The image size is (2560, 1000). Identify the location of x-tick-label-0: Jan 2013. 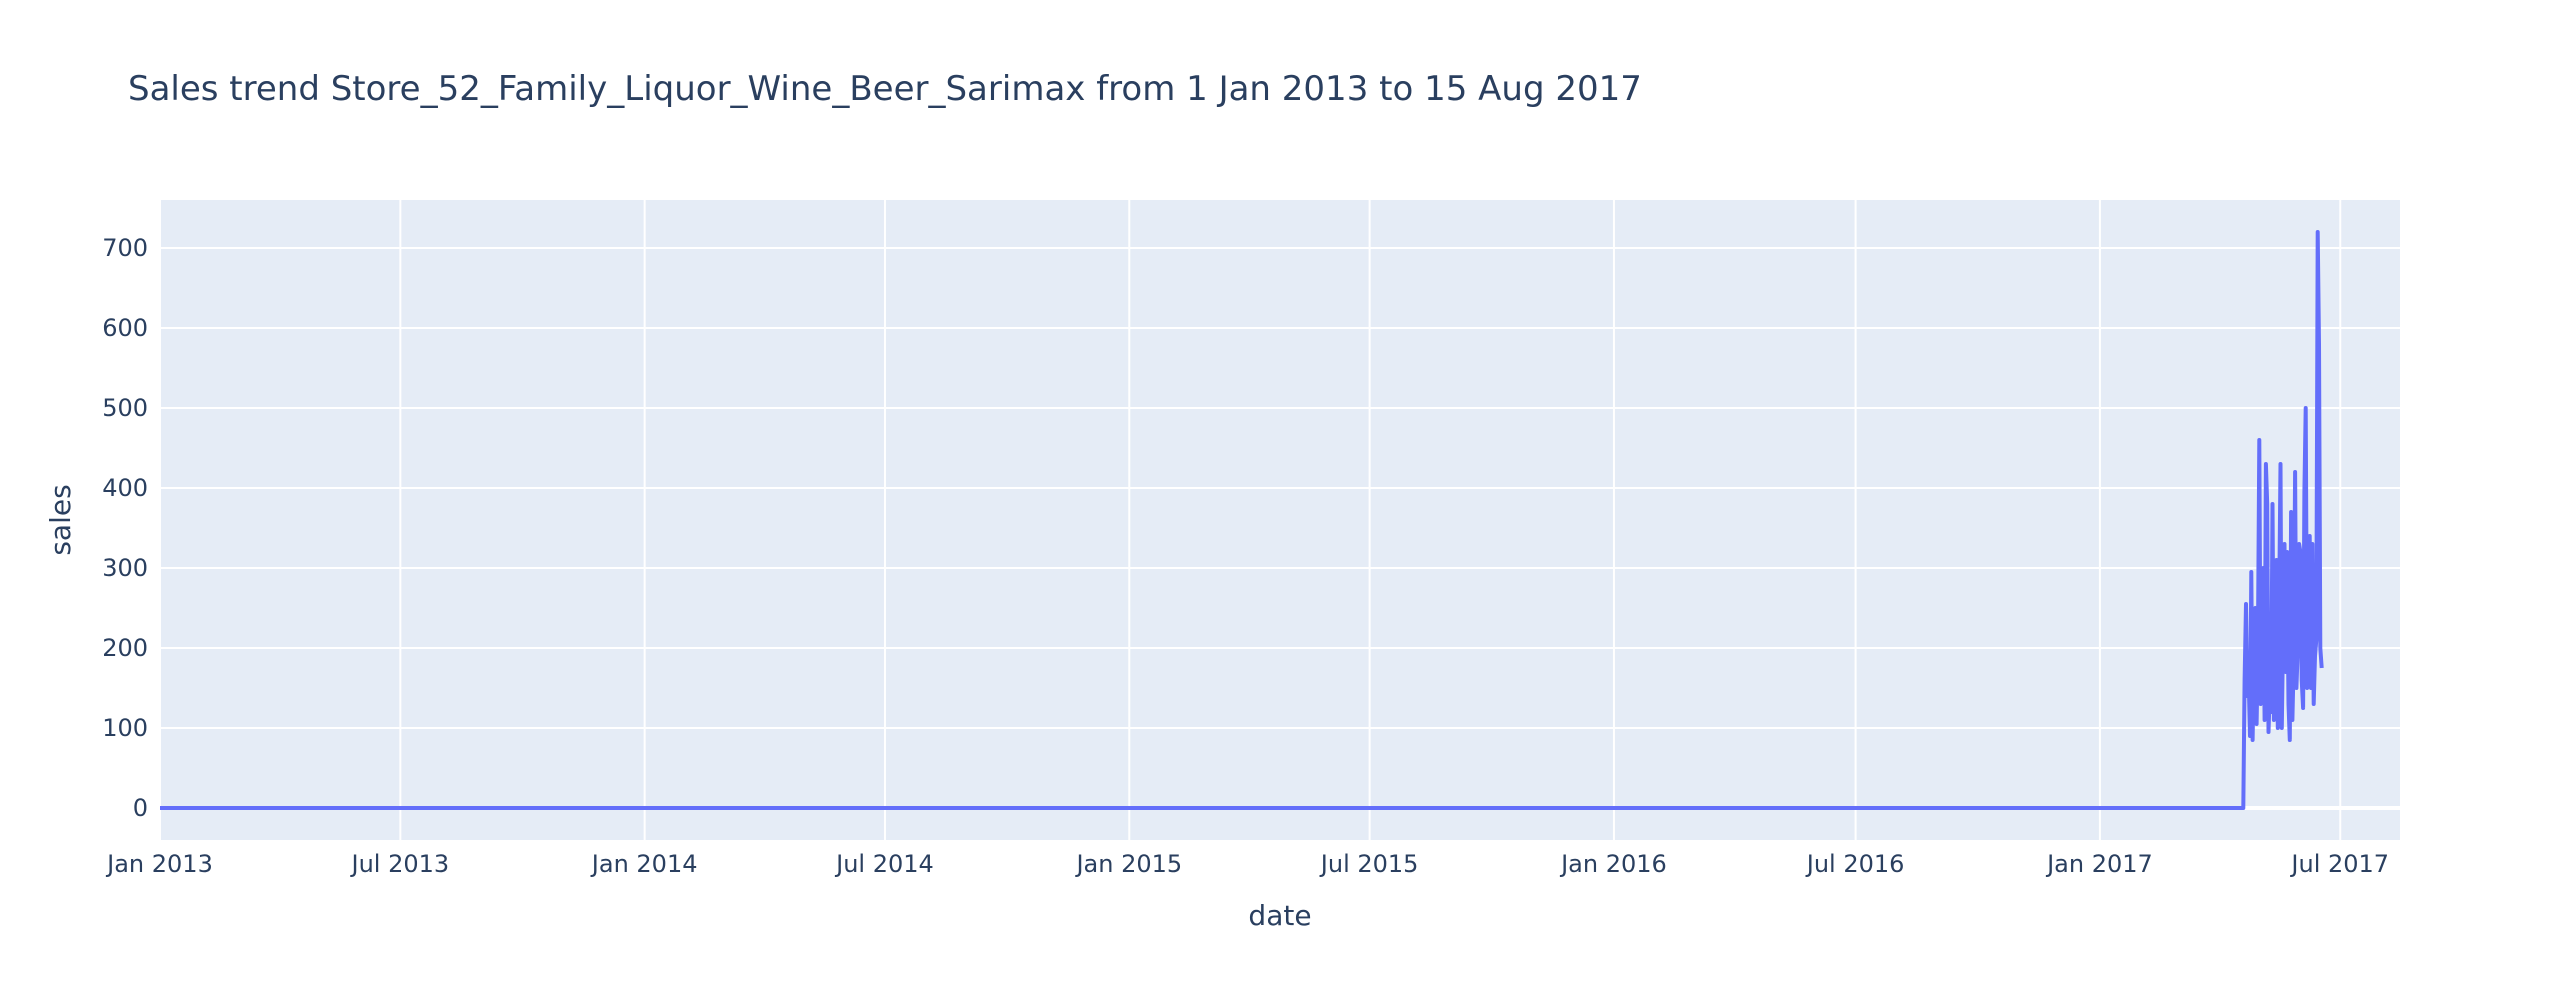
(159, 864).